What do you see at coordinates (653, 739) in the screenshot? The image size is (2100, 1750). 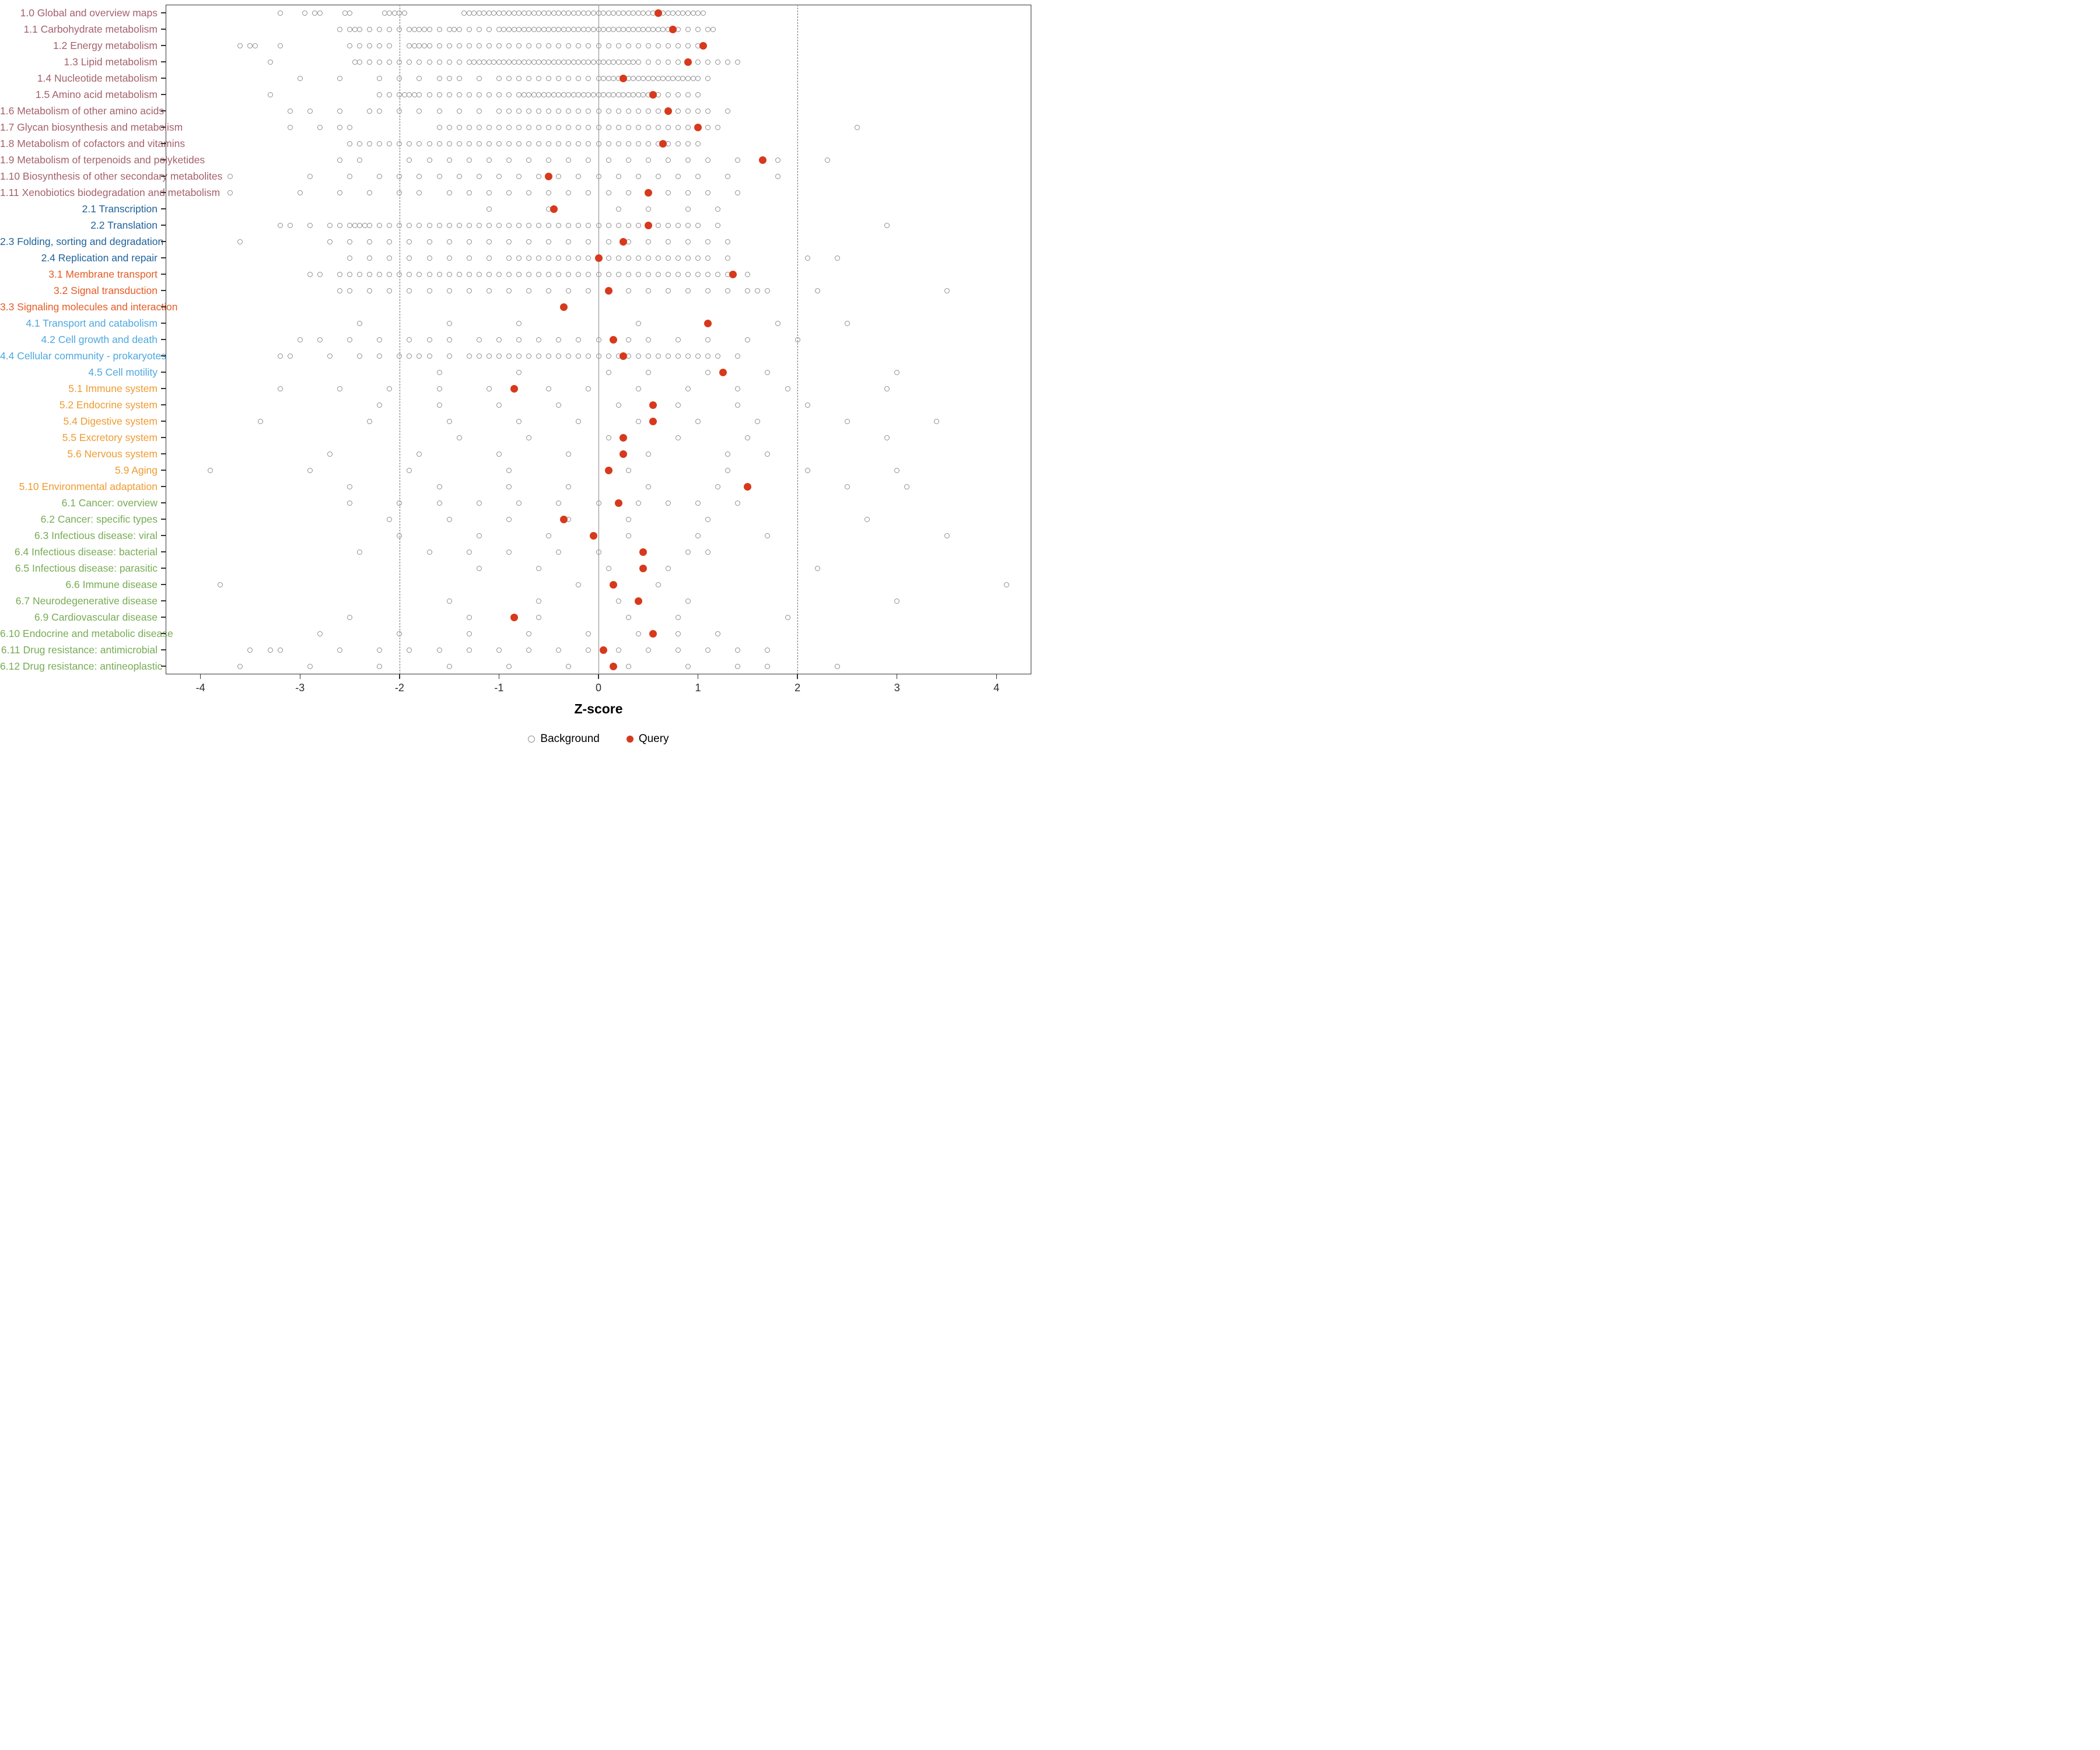 I see `legend-label-query: Query` at bounding box center [653, 739].